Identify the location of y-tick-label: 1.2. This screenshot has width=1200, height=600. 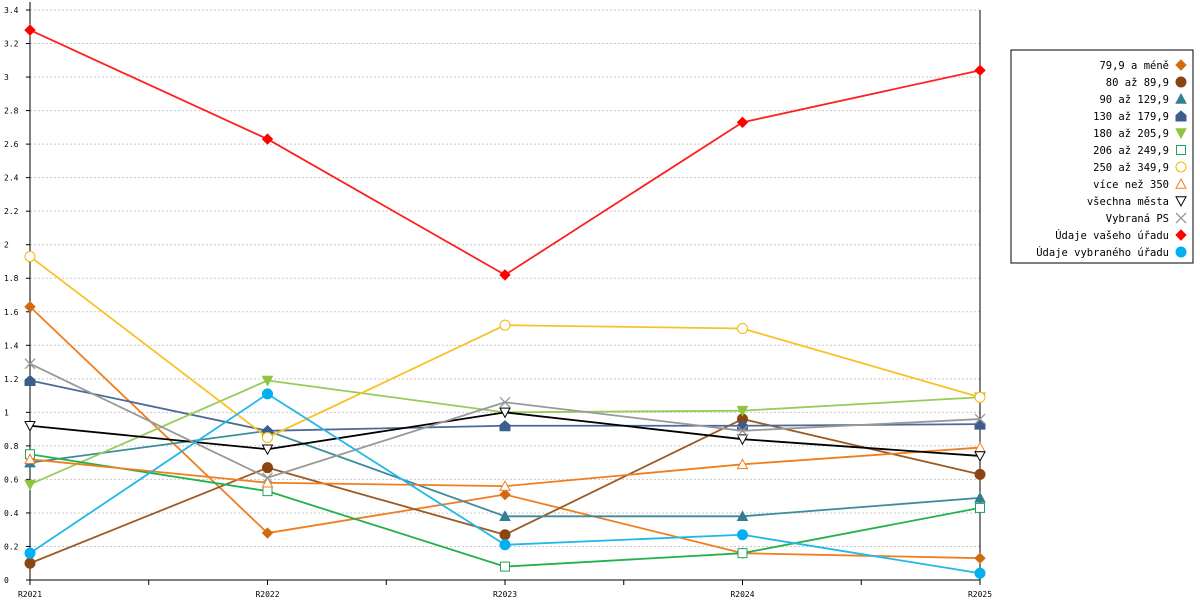
(11, 379).